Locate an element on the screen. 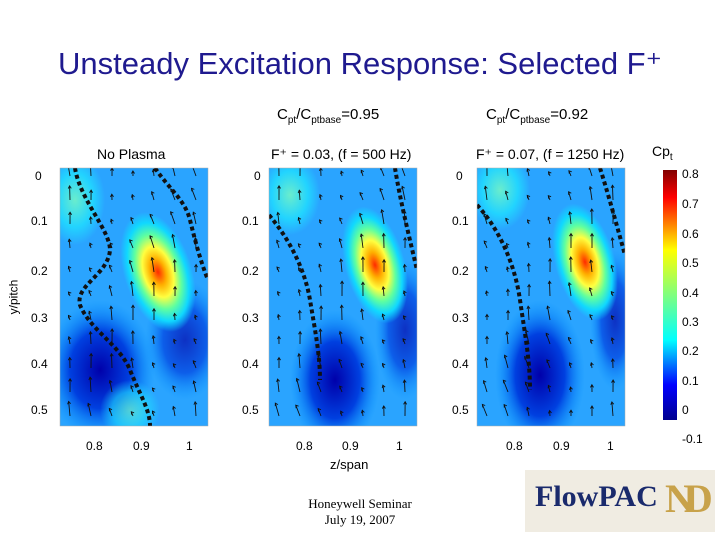 Image resolution: width=720 pixels, height=540 pixels. colorbar-tick: 0.7 is located at coordinates (690, 204).